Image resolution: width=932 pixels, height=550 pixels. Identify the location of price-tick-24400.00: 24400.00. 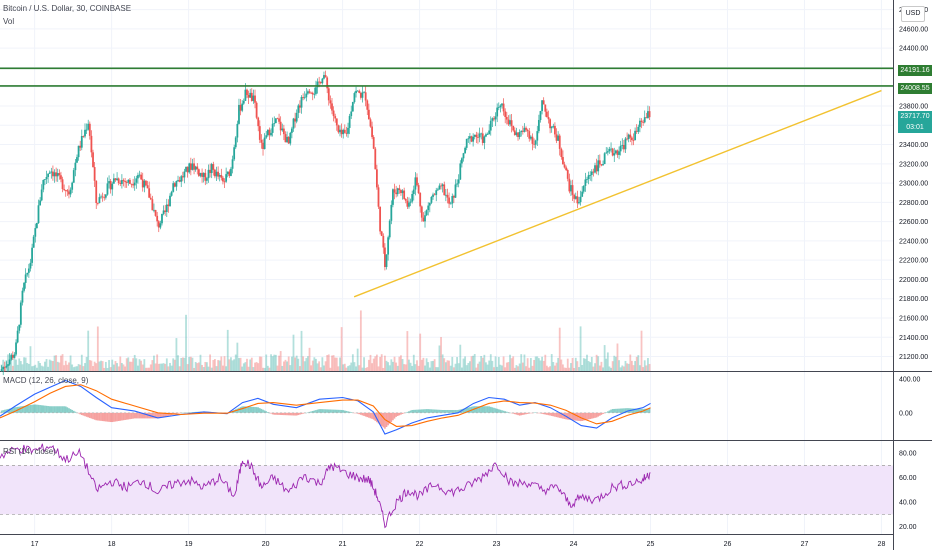
(913, 49).